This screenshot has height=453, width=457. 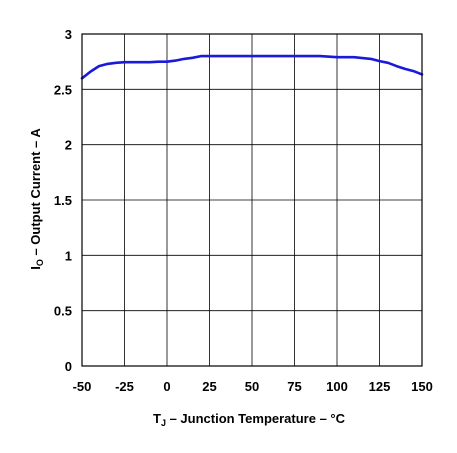 What do you see at coordinates (63, 311) in the screenshot?
I see `y-tick-label: 0.5` at bounding box center [63, 311].